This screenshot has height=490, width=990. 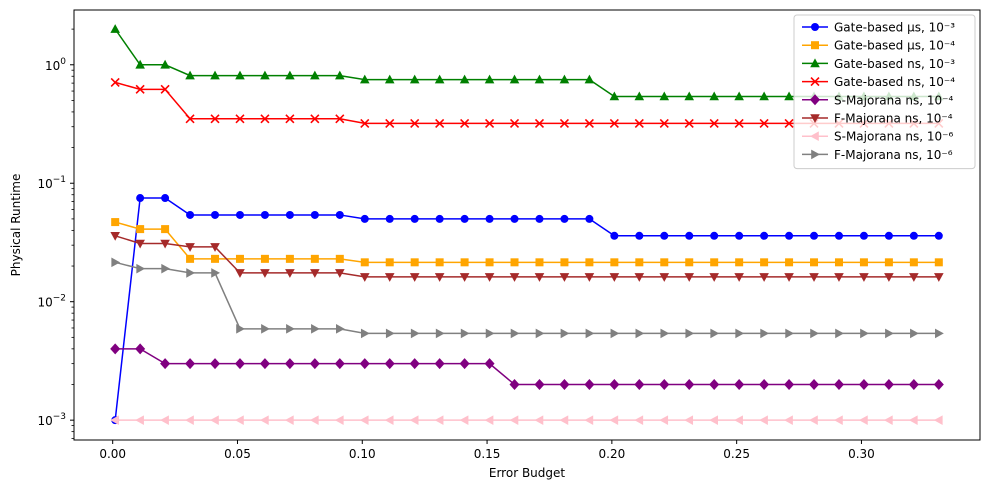 I want to click on y-axis-title: Physical Runtime, so click(x=16, y=225).